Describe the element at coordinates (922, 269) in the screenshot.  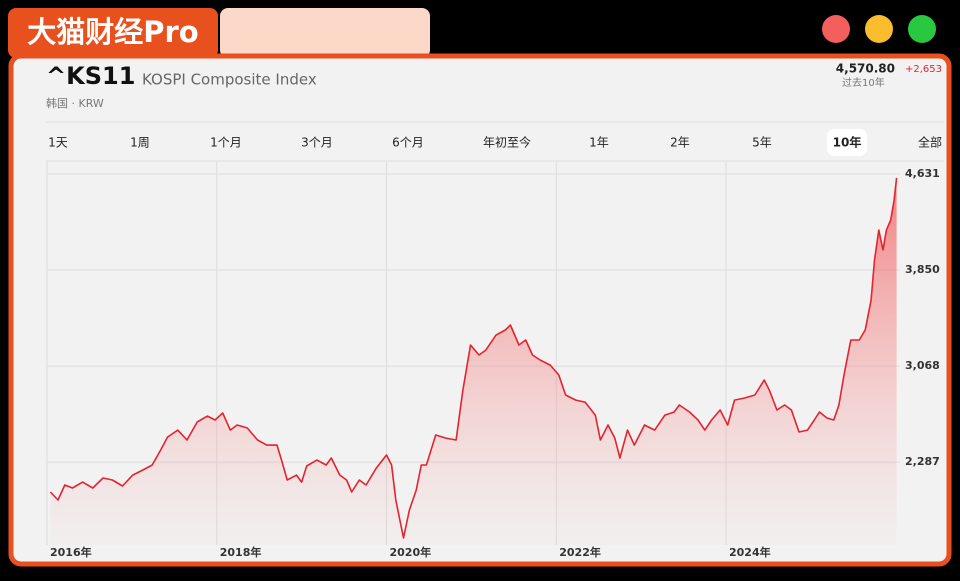
I see `y-tick-label: 3,850` at that location.